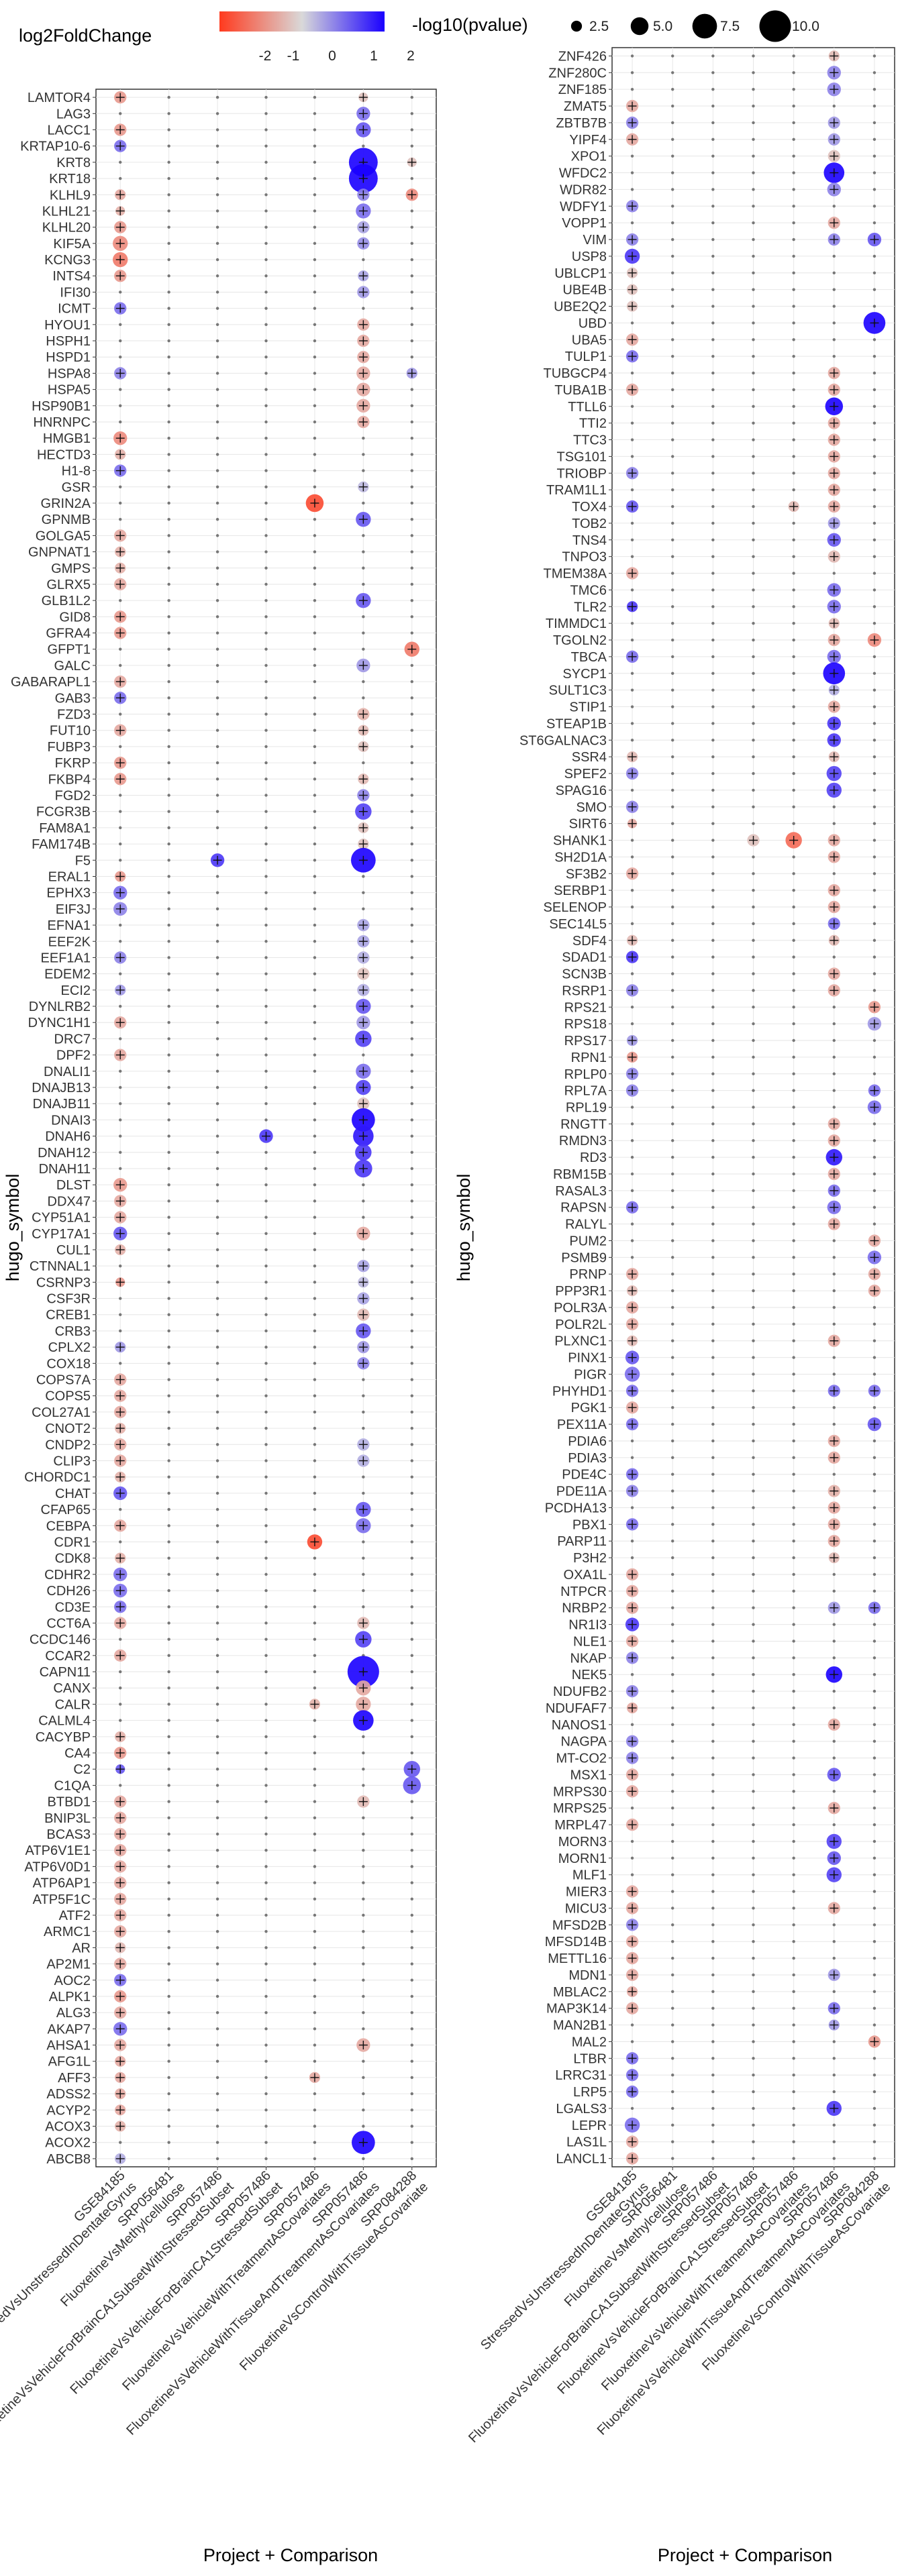 This screenshot has width=902, height=2576. Describe the element at coordinates (62, 1899) in the screenshot. I see `y-tick-label: ATP5F1C` at that location.